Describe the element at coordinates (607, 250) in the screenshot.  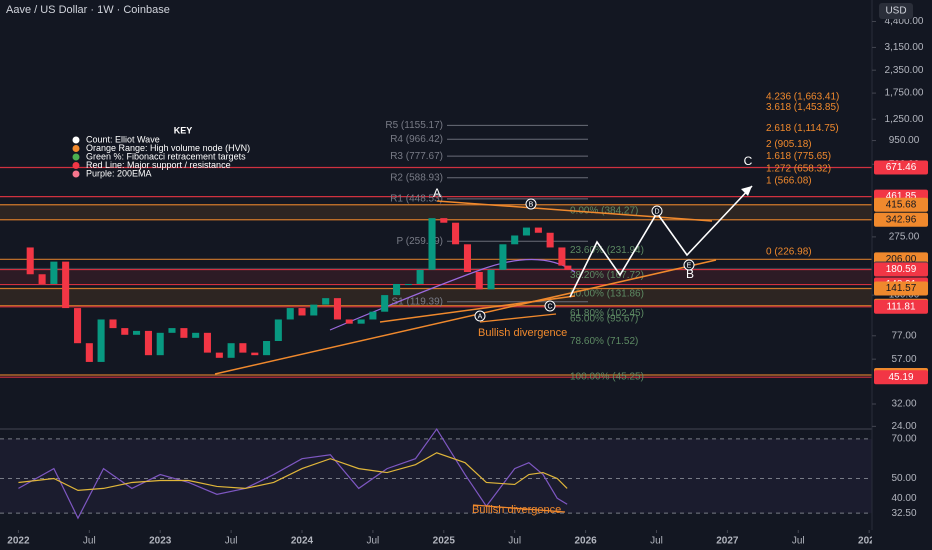
I see `fib-retracement-label: 23.60% (231.94)` at that location.